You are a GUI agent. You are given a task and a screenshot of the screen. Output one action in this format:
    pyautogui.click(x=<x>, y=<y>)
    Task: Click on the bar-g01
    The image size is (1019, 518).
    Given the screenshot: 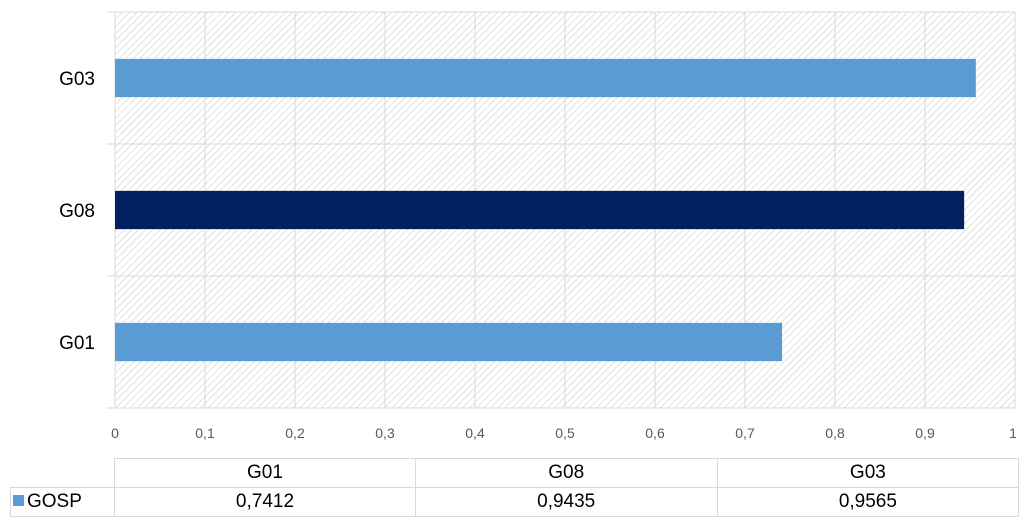 What is the action you would take?
    pyautogui.click(x=449, y=342)
    